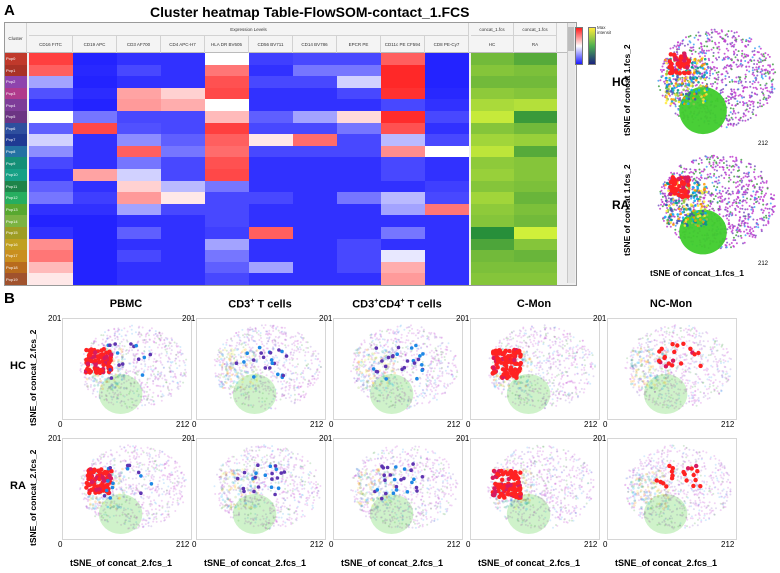 This screenshot has width=780, height=573. What do you see at coordinates (534, 304) in the screenshot?
I see `column-title: C-Mon` at bounding box center [534, 304].